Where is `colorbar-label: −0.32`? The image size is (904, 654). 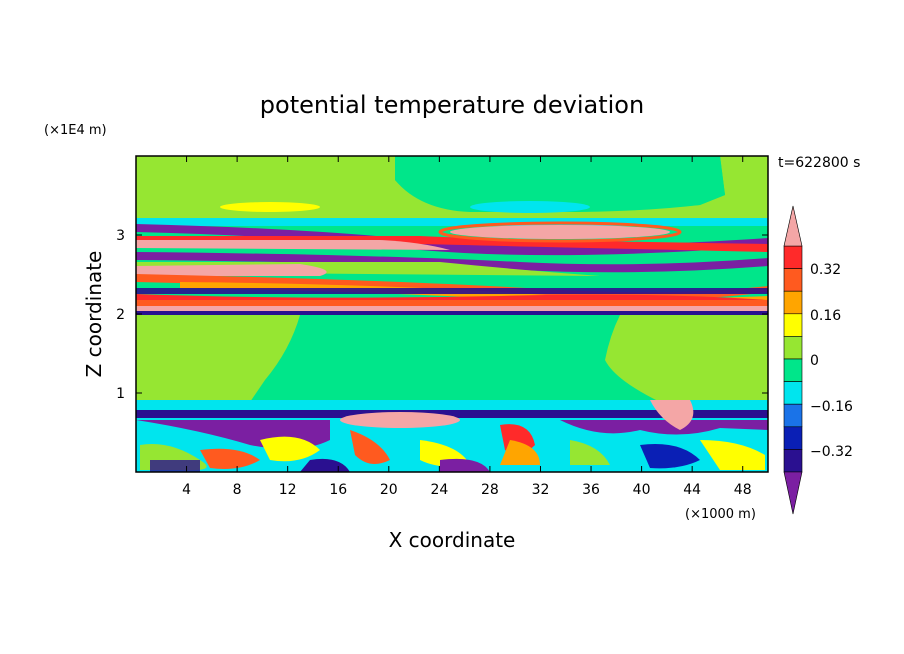
colorbar-label: −0.32 is located at coordinates (831, 452).